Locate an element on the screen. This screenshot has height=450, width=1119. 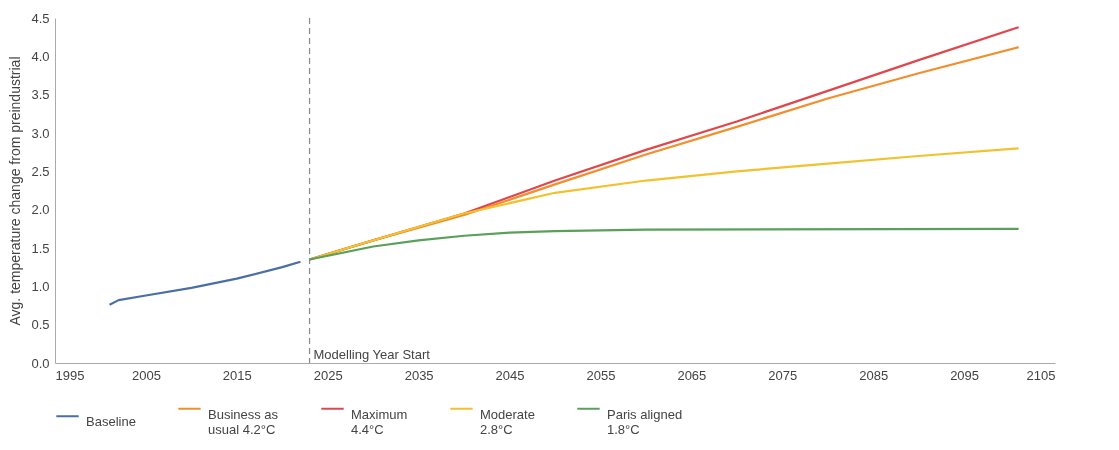
y-tick-label: 0.5 is located at coordinates (40, 325).